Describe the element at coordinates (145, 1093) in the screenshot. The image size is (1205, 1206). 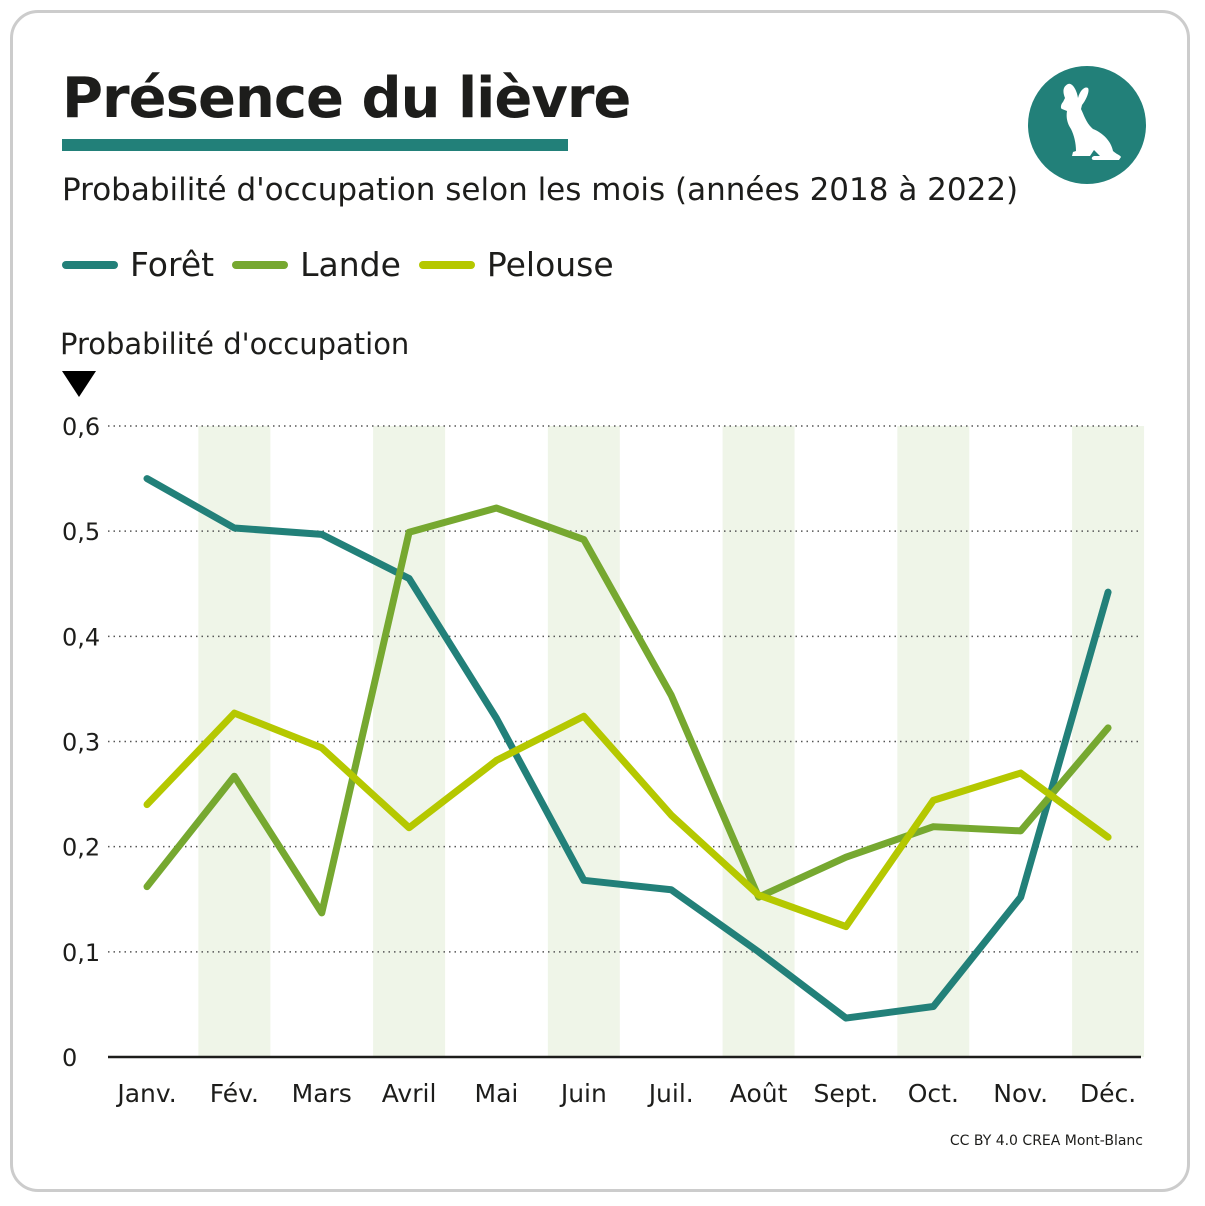
I see `x-tick-label: Janv.` at that location.